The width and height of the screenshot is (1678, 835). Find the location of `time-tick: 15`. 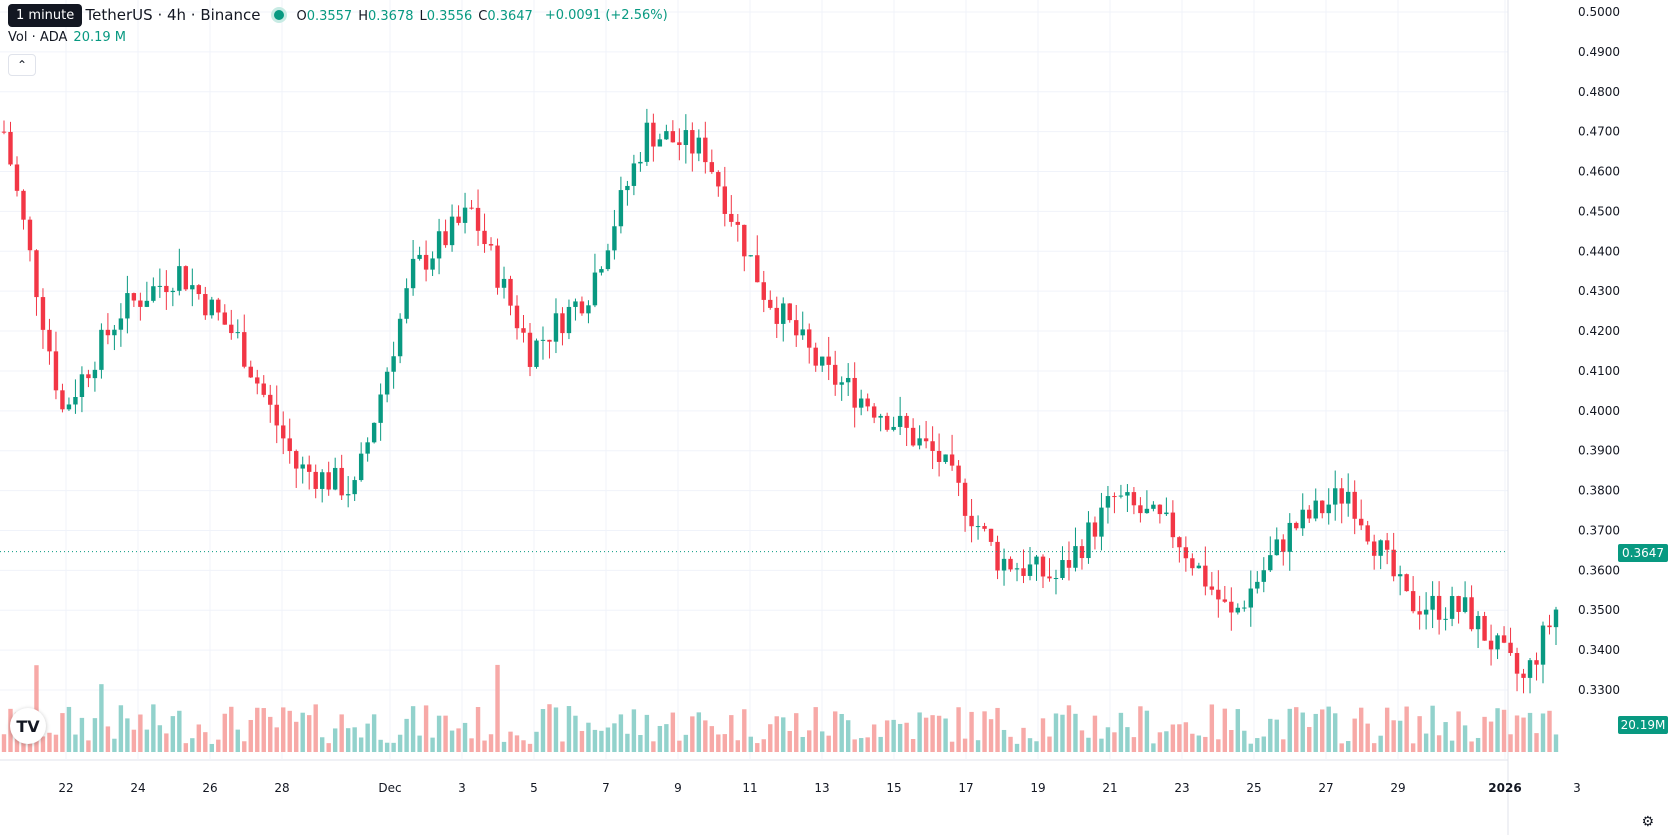

time-tick: 15 is located at coordinates (893, 788).